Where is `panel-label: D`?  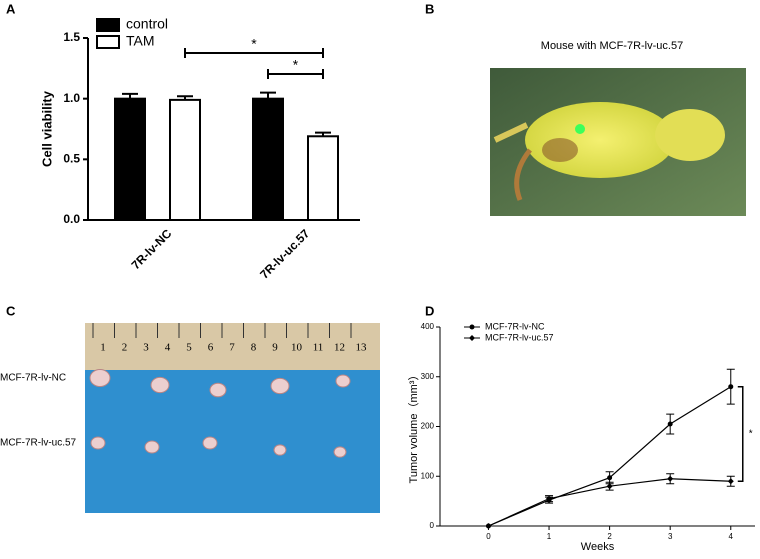 panel-label: D is located at coordinates (429, 310).